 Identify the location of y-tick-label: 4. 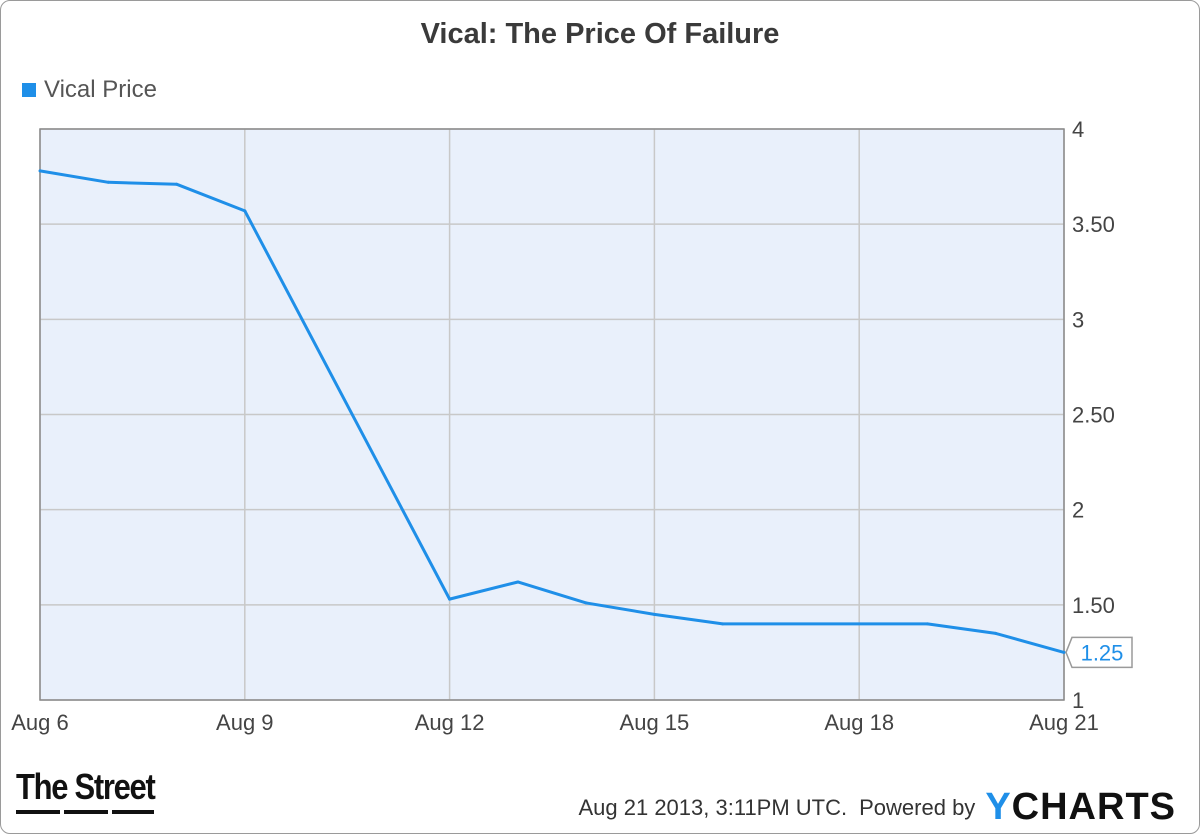
(1078, 129).